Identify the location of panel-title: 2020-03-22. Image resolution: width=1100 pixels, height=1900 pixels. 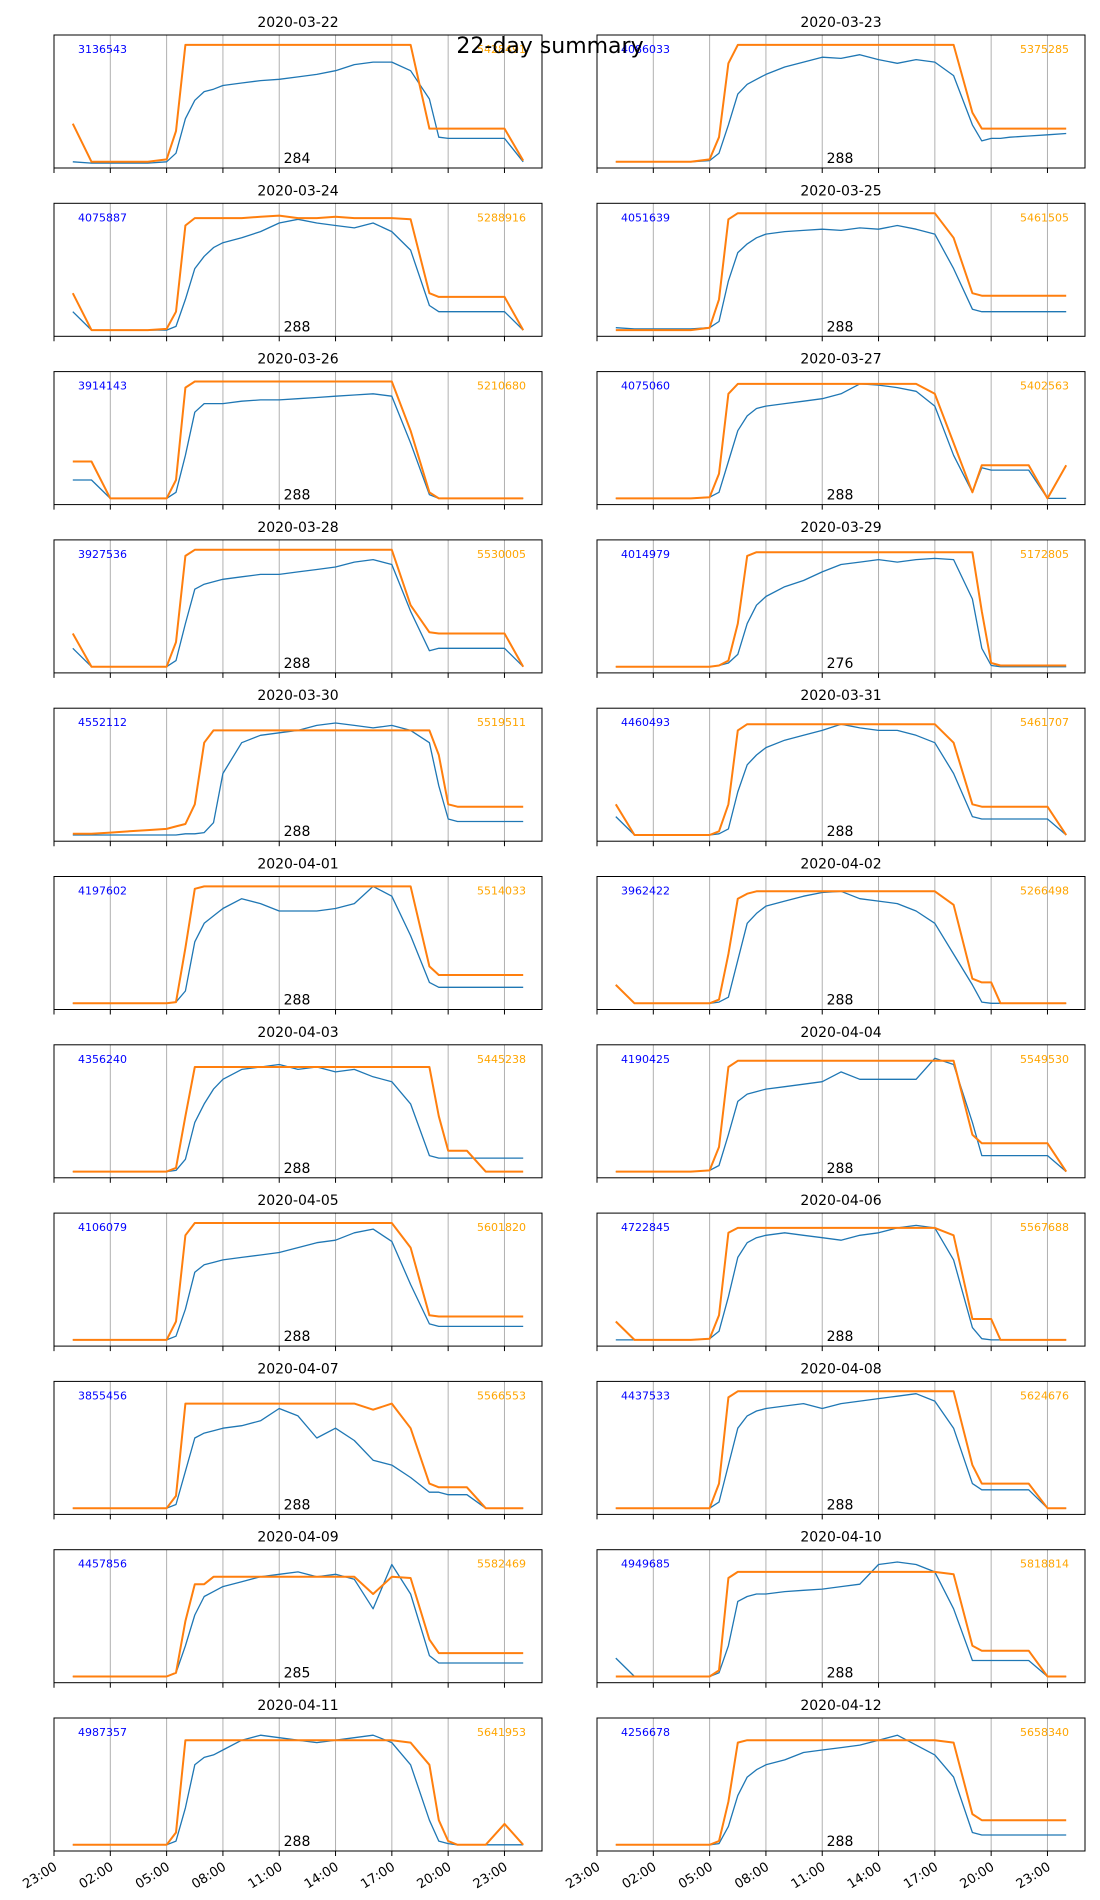
(297, 23).